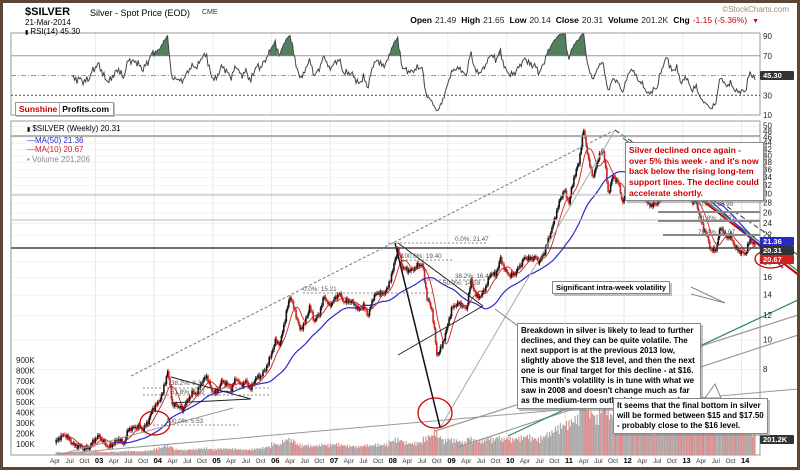  Describe the element at coordinates (767, 126) in the screenshot. I see `svg-text: 50` at that location.